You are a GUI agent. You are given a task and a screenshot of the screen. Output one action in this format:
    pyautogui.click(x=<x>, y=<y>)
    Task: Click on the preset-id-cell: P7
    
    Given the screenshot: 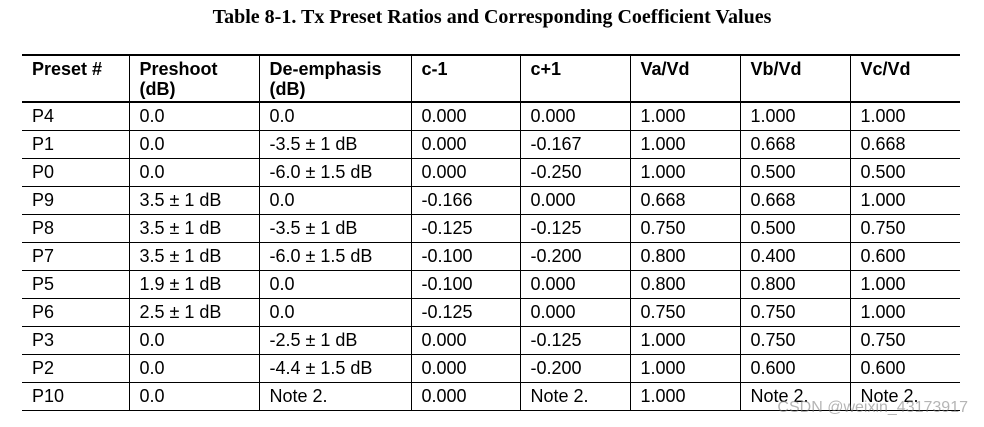 What is the action you would take?
    pyautogui.click(x=75, y=256)
    